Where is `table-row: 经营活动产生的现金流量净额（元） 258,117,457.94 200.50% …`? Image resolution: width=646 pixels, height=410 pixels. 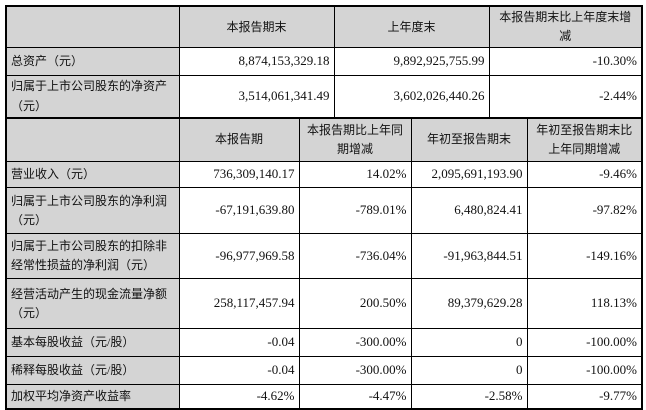 table-row: 经营活动产生的现金流量净额（元） 258,117,457.94 200.50% … is located at coordinates (324, 304).